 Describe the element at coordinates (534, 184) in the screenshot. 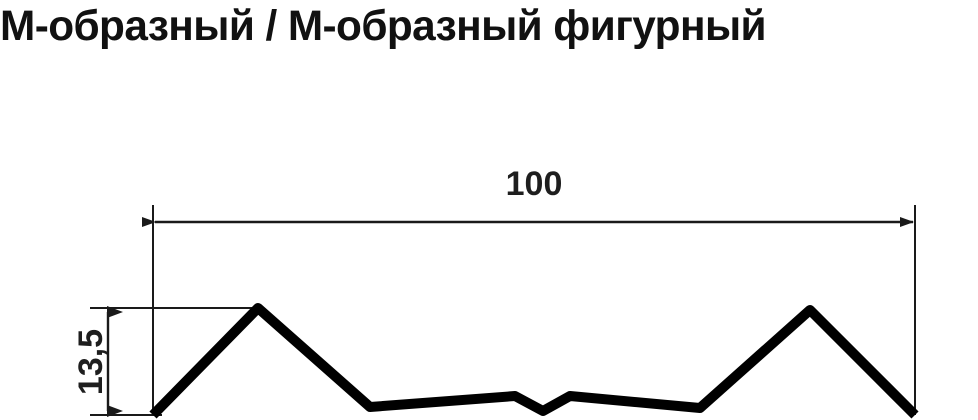

I see `dimension-label-width: 100` at that location.